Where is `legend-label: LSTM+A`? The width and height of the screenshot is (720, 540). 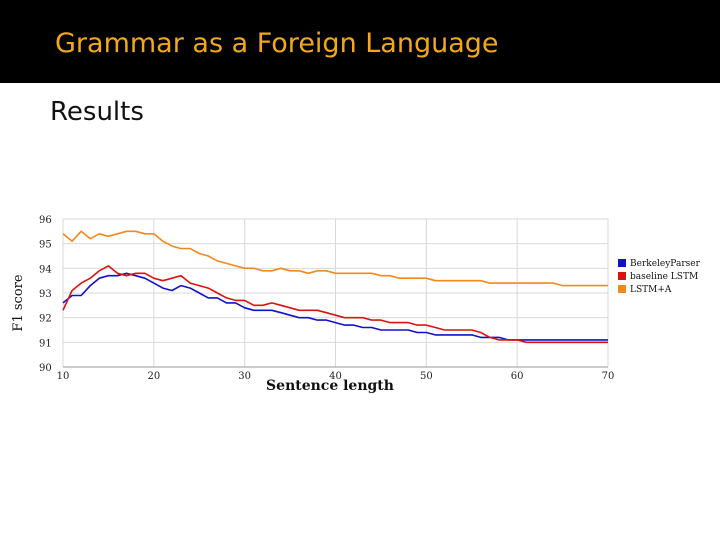 legend-label: LSTM+A is located at coordinates (651, 290).